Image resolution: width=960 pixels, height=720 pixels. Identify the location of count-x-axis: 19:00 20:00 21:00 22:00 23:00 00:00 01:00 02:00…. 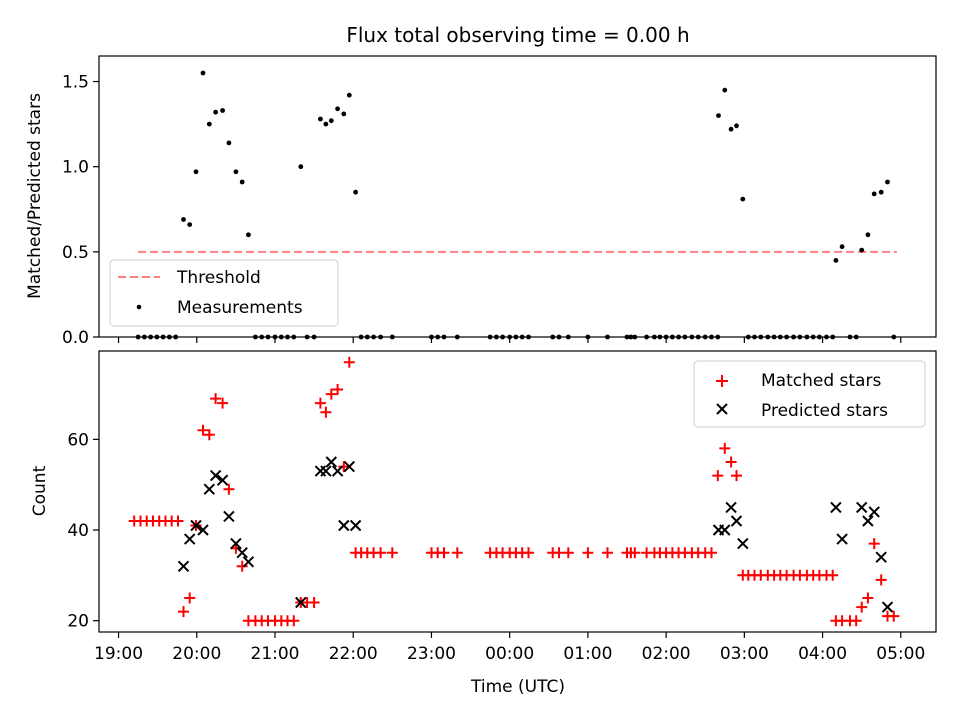
(509, 648).